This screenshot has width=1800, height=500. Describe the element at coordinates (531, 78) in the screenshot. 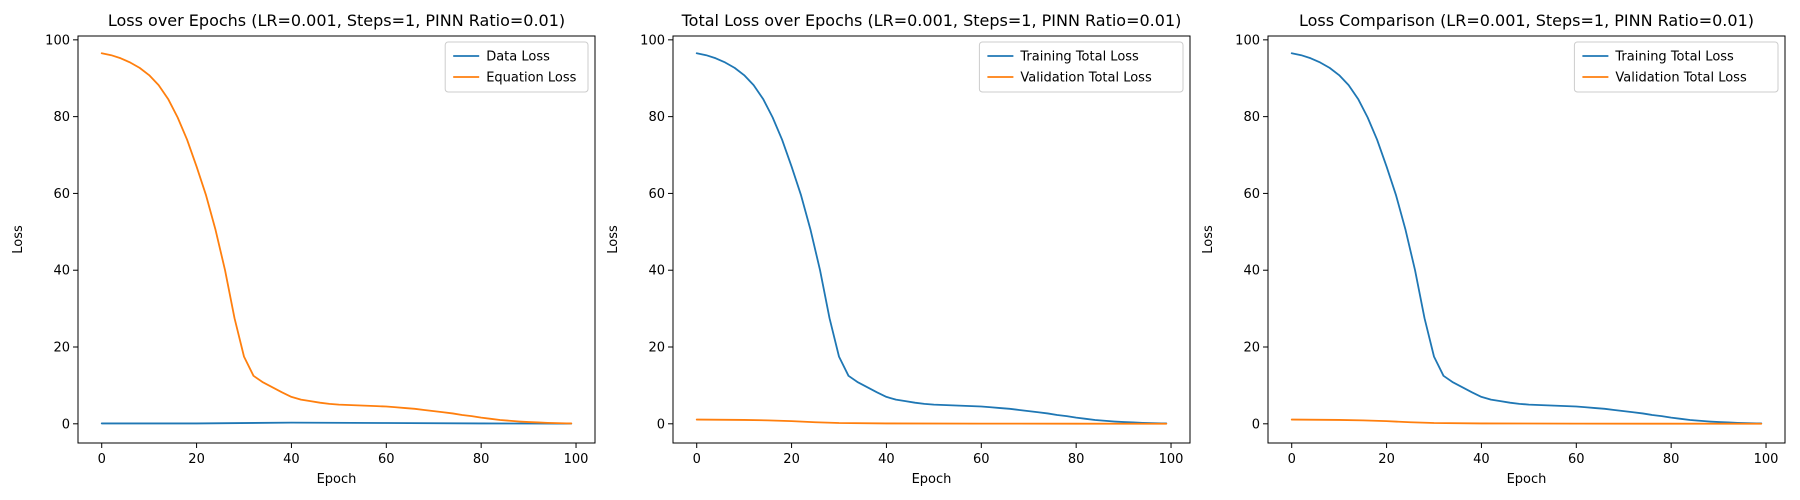

I see `legend-entry: Equation Loss` at that location.